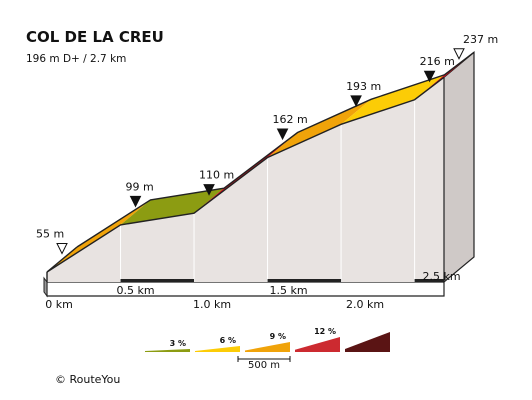  Describe the element at coordinates (216, 175) in the screenshot. I see `elevation-label: 110 m` at that location.